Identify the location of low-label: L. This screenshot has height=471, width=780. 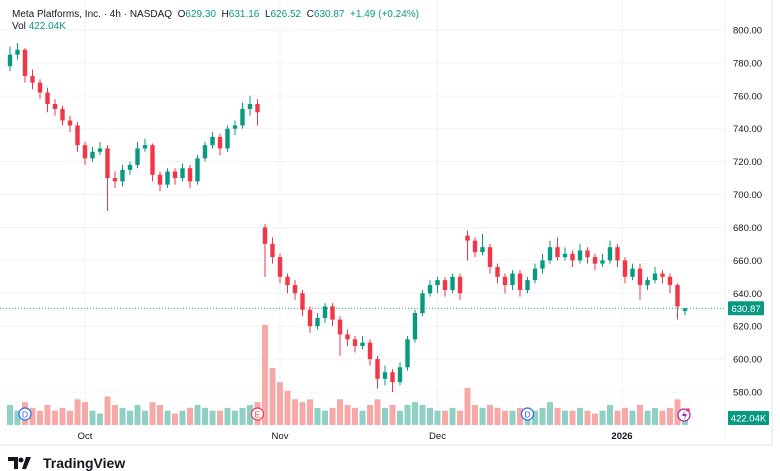
(267, 14).